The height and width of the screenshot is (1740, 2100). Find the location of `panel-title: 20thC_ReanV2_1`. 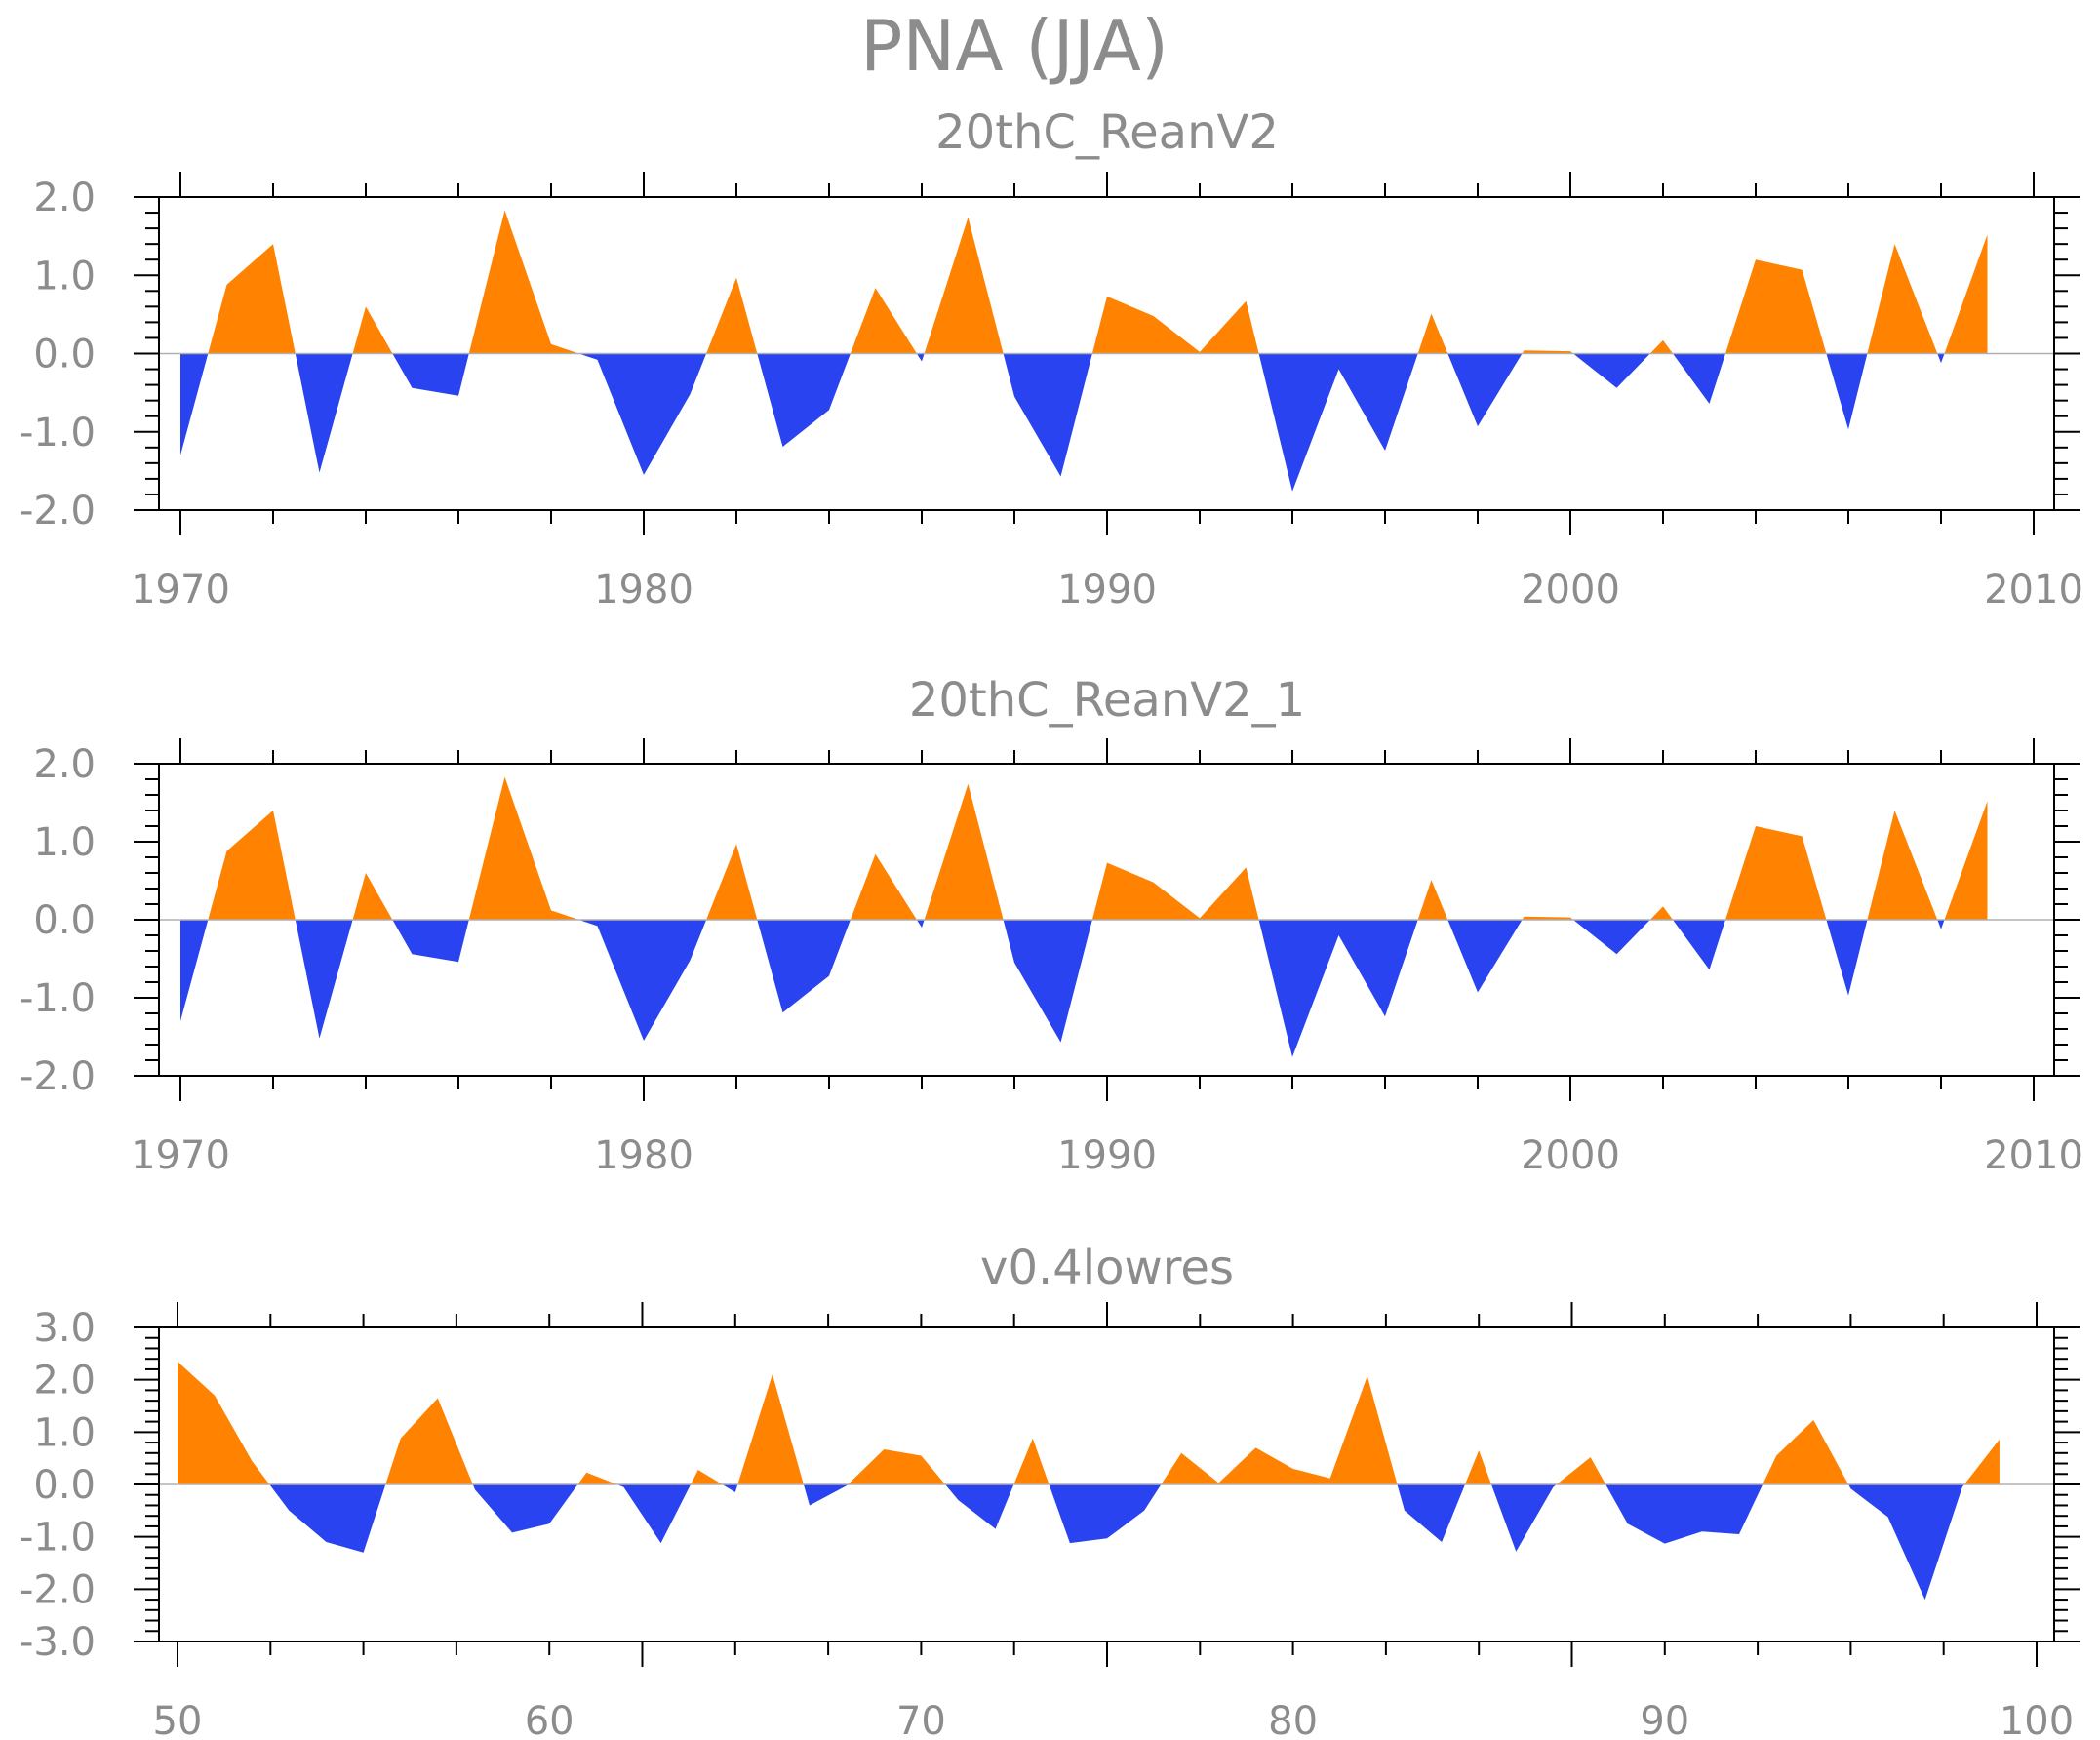

panel-title: 20thC_ReanV2_1 is located at coordinates (1107, 700).